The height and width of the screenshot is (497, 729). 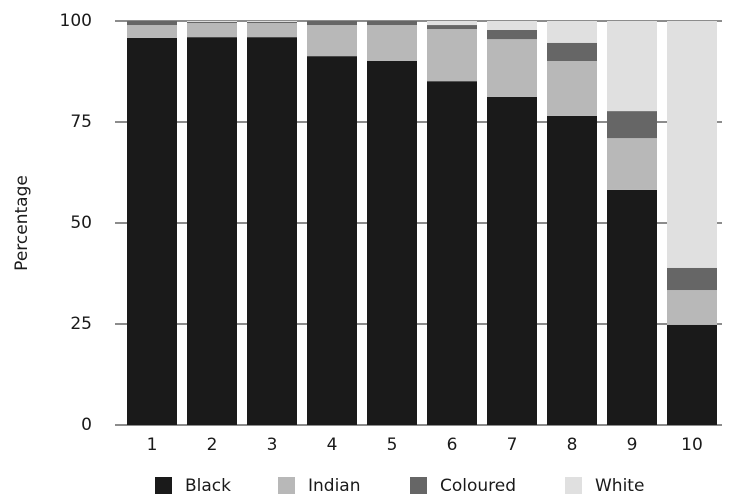 I want to click on y-tick-label: 0, so click(x=86, y=425).